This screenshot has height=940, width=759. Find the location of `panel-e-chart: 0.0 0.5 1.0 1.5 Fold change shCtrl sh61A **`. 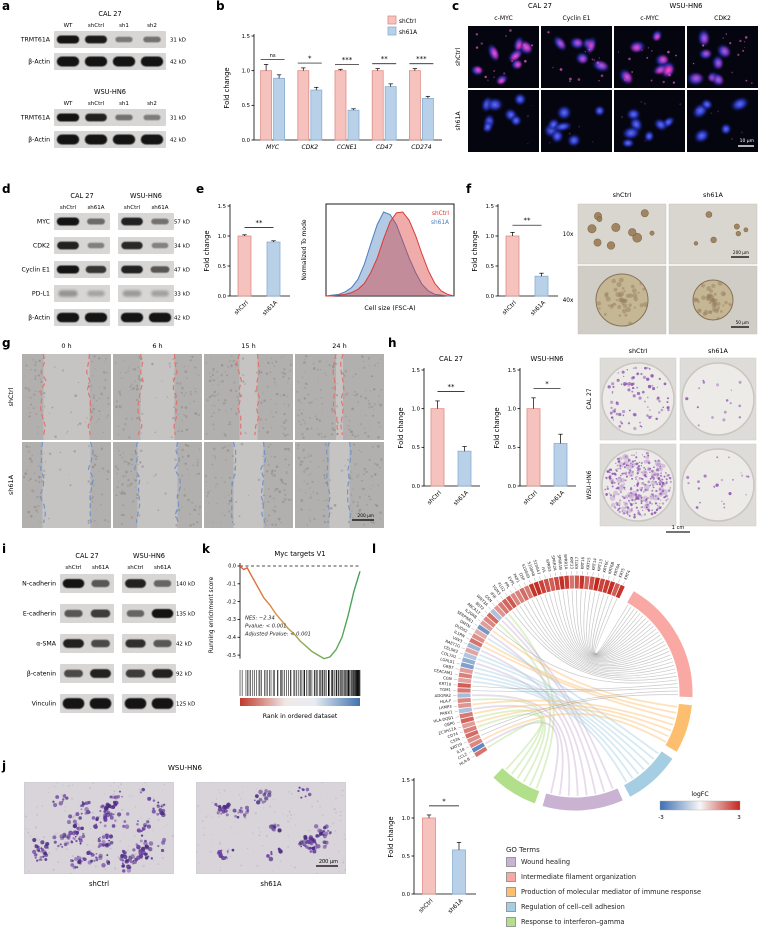

panel-e-chart: 0.0 0.5 1.0 1.5 Fold change shCtrl sh61A ** is located at coordinates (246, 260).